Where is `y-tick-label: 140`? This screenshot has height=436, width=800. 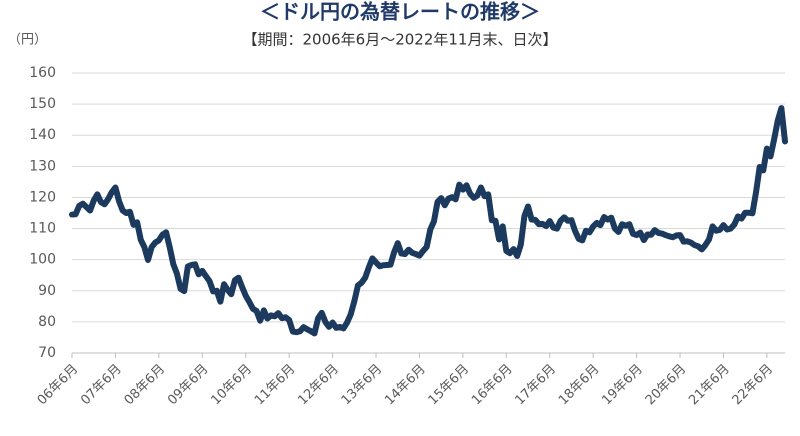
y-tick-label: 140 is located at coordinates (42, 135).